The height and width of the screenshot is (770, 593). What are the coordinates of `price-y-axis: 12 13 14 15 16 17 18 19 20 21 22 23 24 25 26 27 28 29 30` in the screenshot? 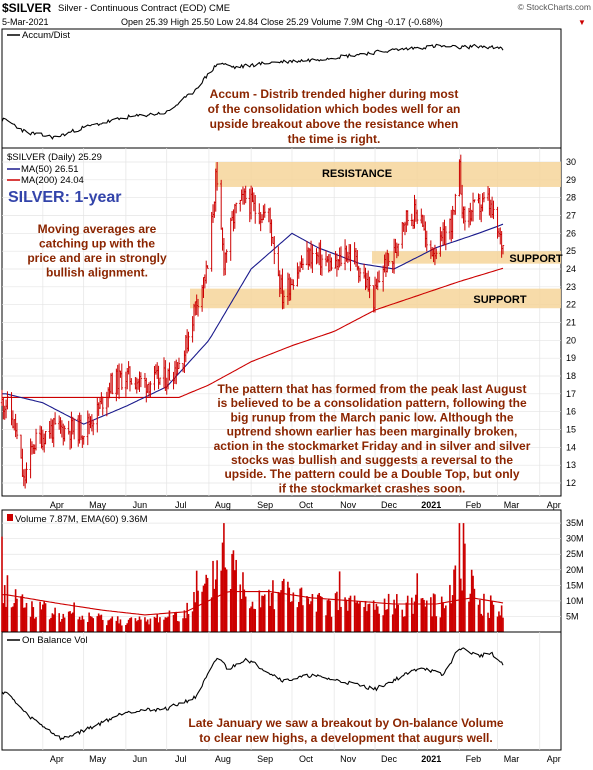 It's located at (571, 322).